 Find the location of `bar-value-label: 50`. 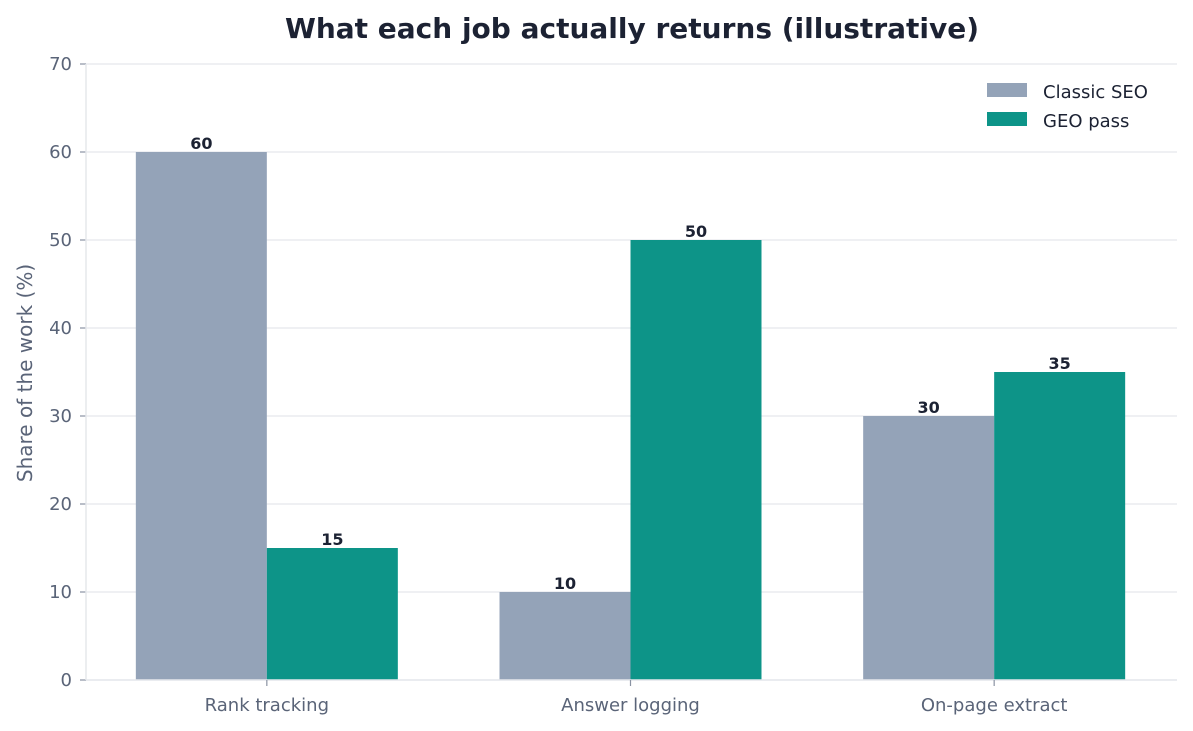

bar-value-label: 50 is located at coordinates (696, 231).